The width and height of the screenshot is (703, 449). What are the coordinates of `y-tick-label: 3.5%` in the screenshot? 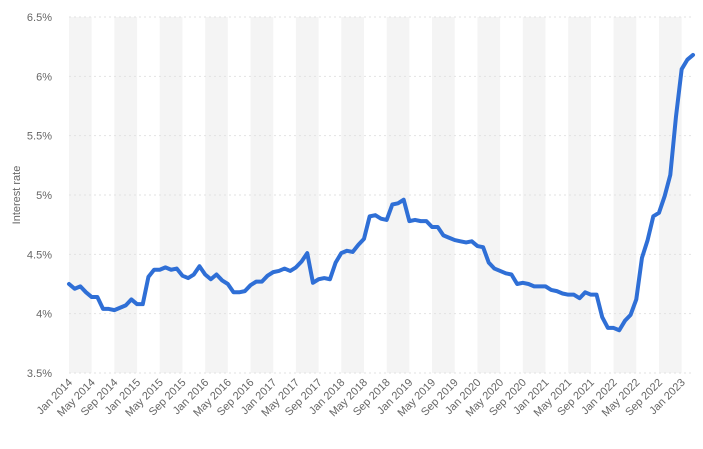 It's located at (39, 374).